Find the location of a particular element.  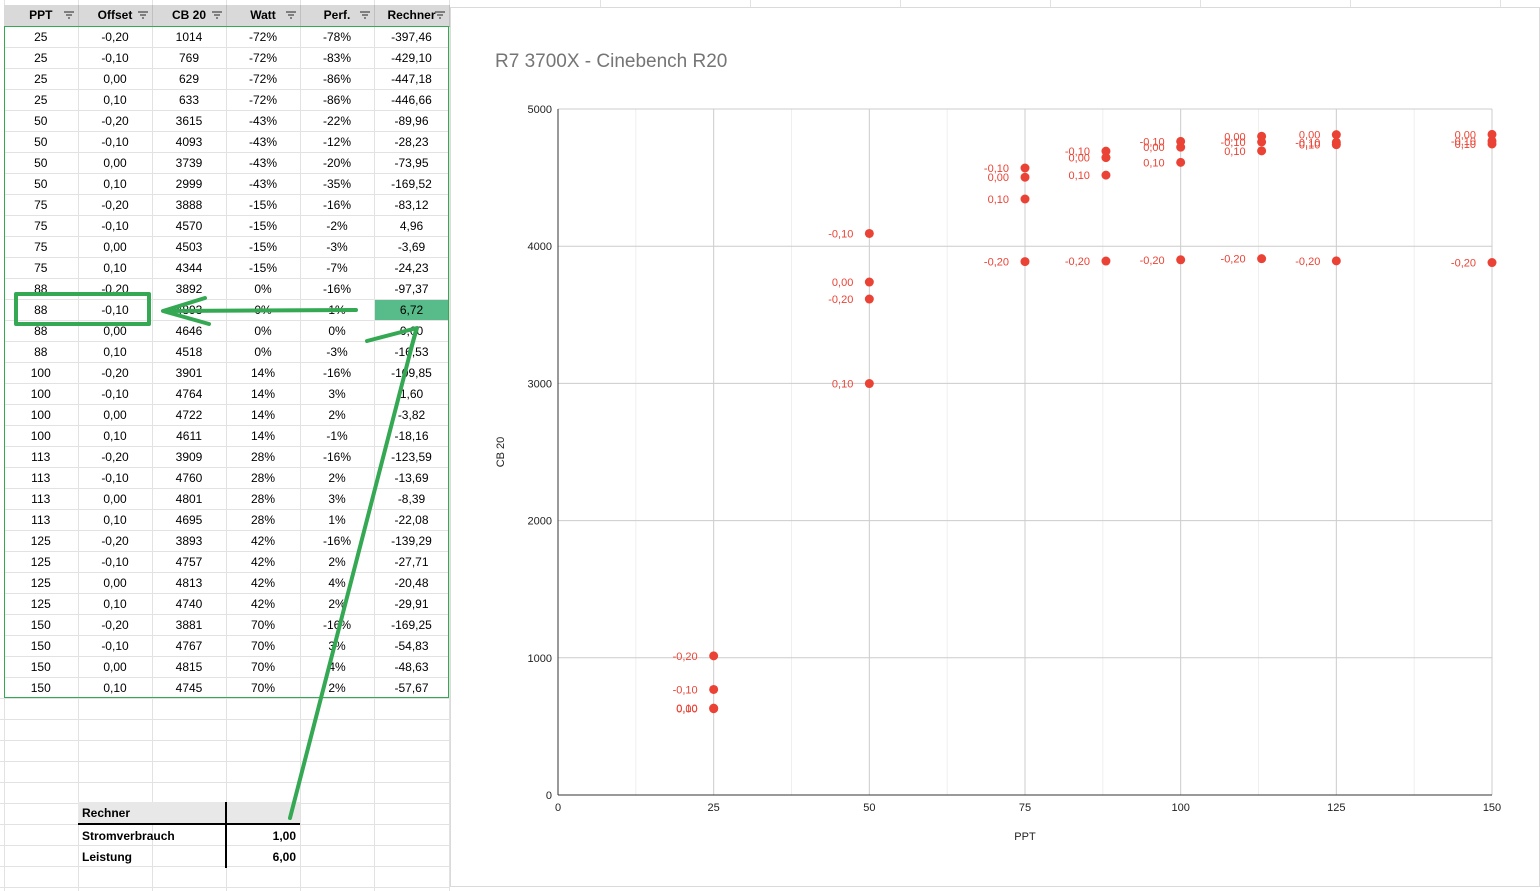

table-cell: 4760 is located at coordinates (189, 478).